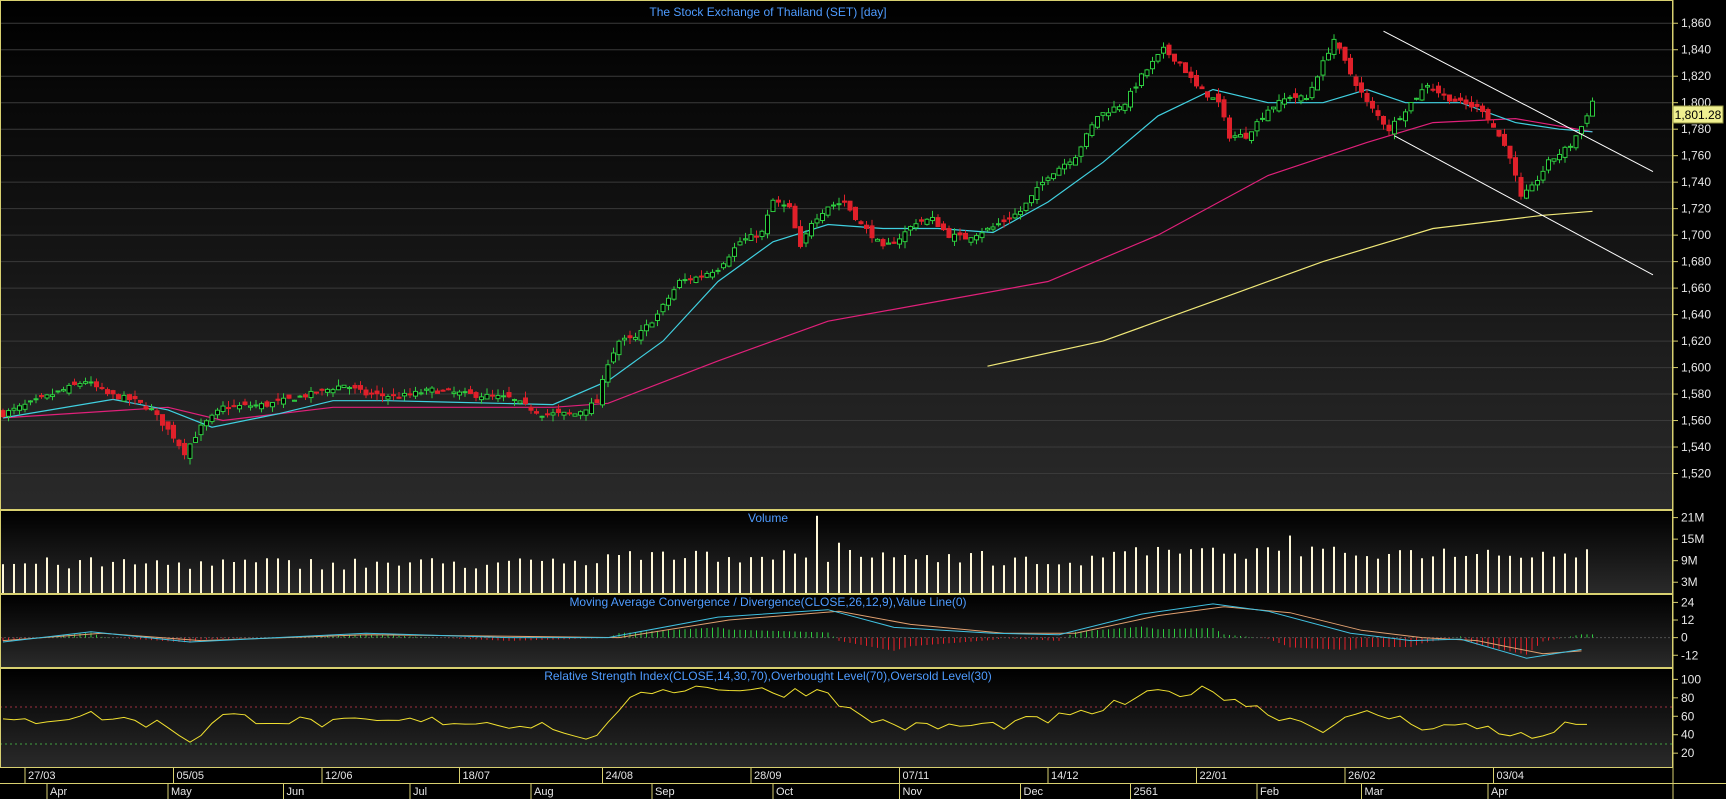 The width and height of the screenshot is (1726, 799). Describe the element at coordinates (296, 792) in the screenshot. I see `month-tick-label: Jun` at that location.